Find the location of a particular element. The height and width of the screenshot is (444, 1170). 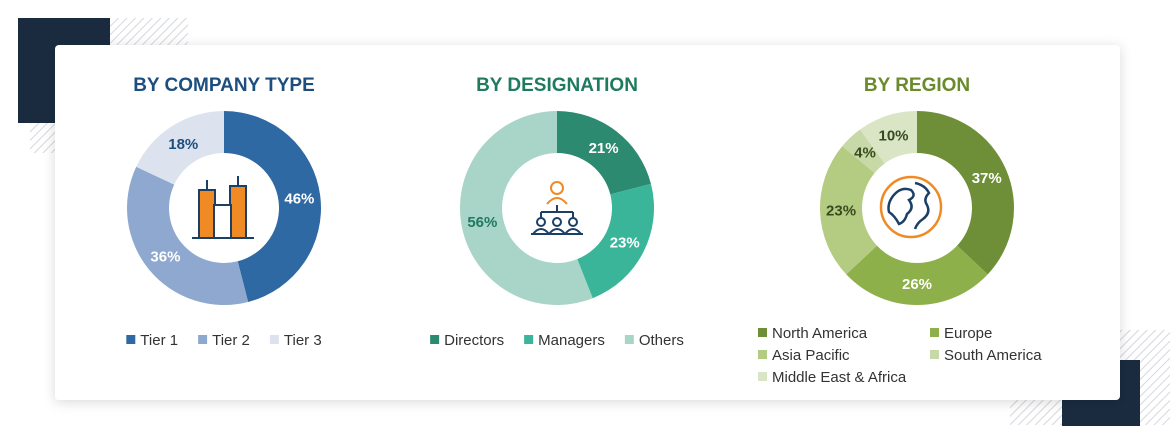

slice-label: 26% is located at coordinates (917, 284).